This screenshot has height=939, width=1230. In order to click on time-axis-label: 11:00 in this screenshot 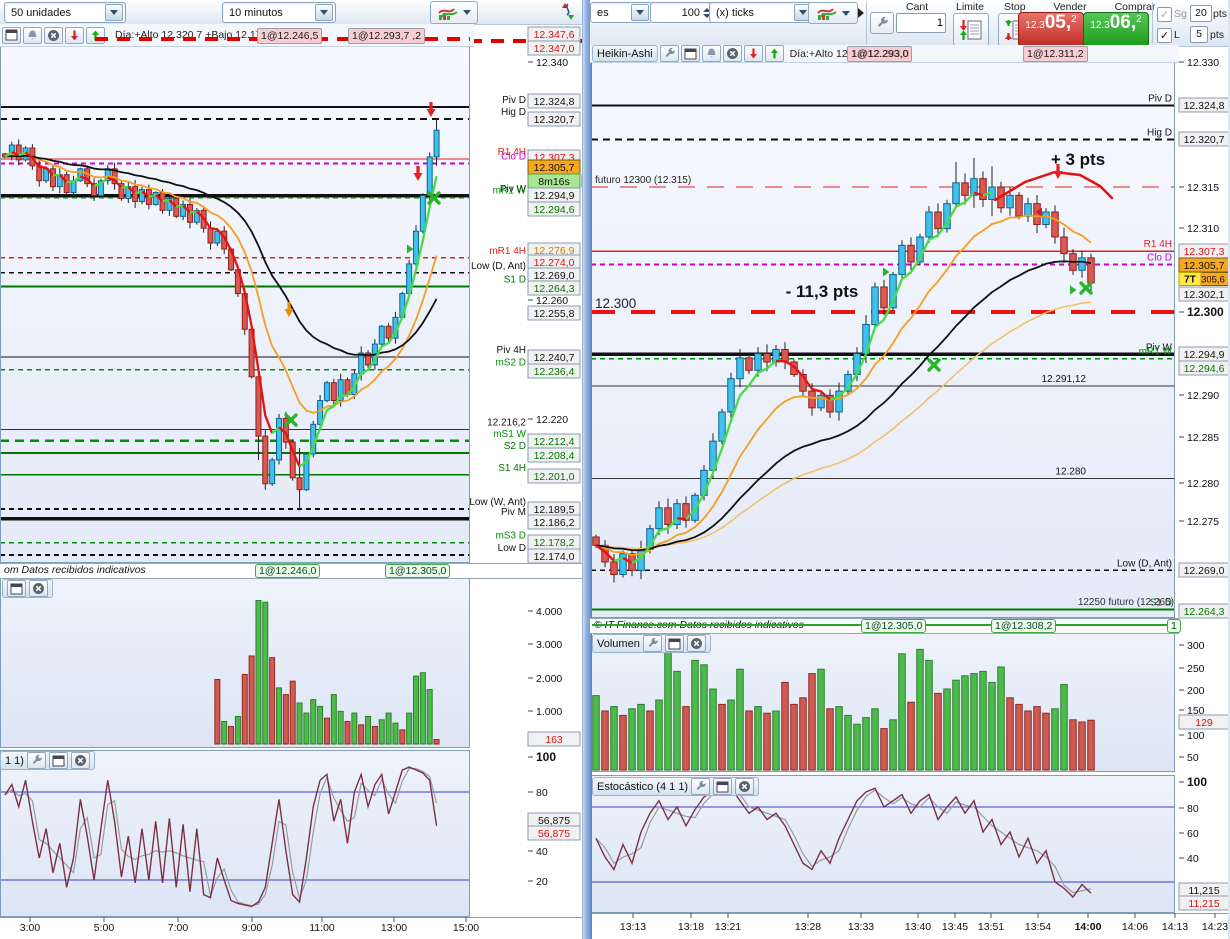, I will do `click(322, 928)`.